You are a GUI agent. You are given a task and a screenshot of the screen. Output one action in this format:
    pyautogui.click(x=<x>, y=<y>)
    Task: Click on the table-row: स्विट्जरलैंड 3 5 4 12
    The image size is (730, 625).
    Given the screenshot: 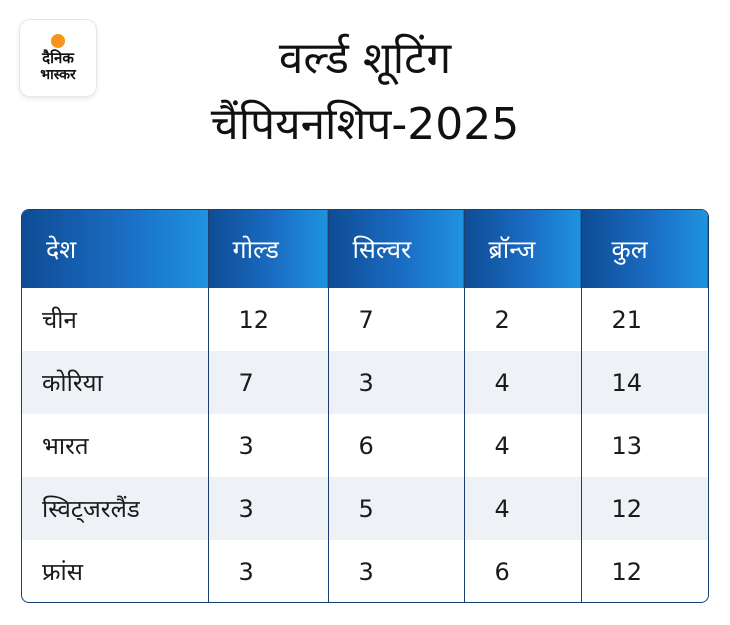 What is the action you would take?
    pyautogui.click(x=365, y=508)
    